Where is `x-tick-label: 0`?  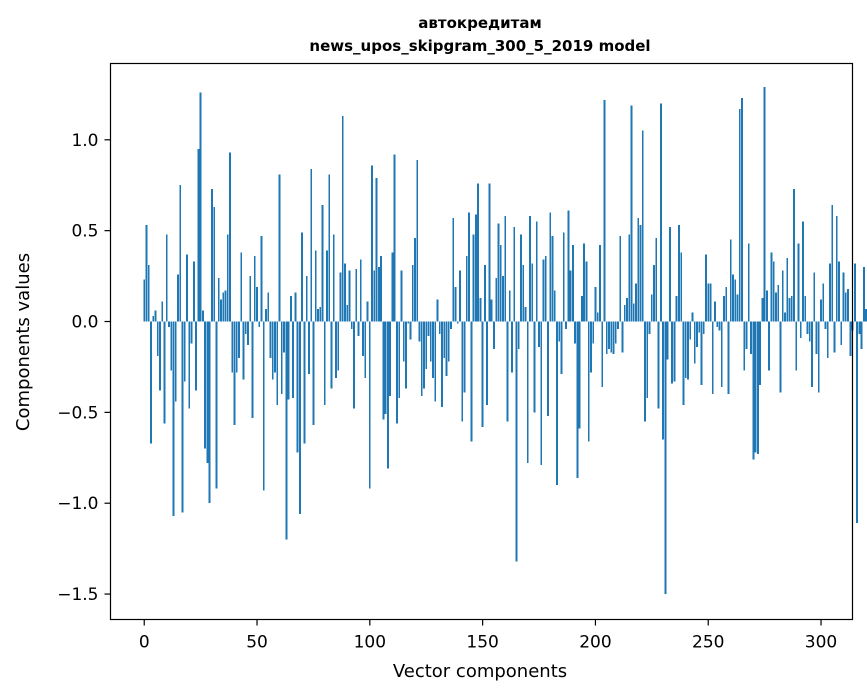 x-tick-label: 0 is located at coordinates (144, 643).